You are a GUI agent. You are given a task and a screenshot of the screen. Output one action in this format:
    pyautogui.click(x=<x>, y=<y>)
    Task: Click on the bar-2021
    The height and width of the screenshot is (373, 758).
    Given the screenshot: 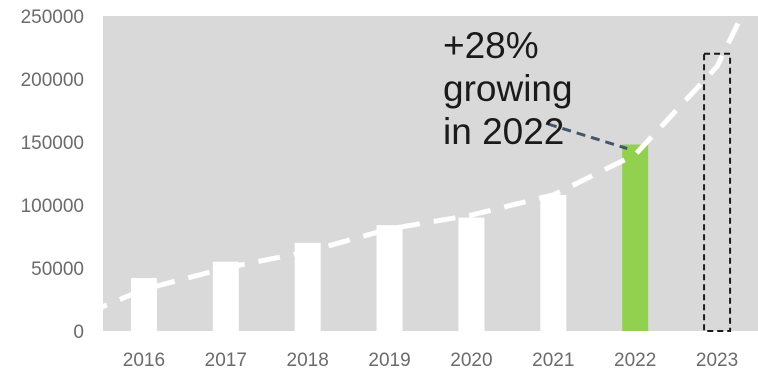 What is the action you would take?
    pyautogui.click(x=553, y=262)
    